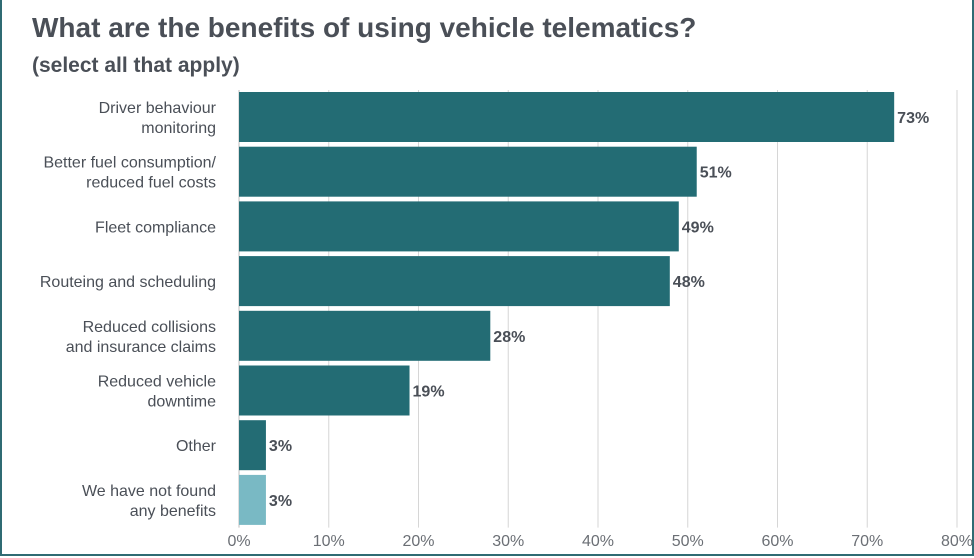 Image resolution: width=974 pixels, height=558 pixels. I want to click on category-label: Reduced collisions and insurance claims, so click(141, 337).